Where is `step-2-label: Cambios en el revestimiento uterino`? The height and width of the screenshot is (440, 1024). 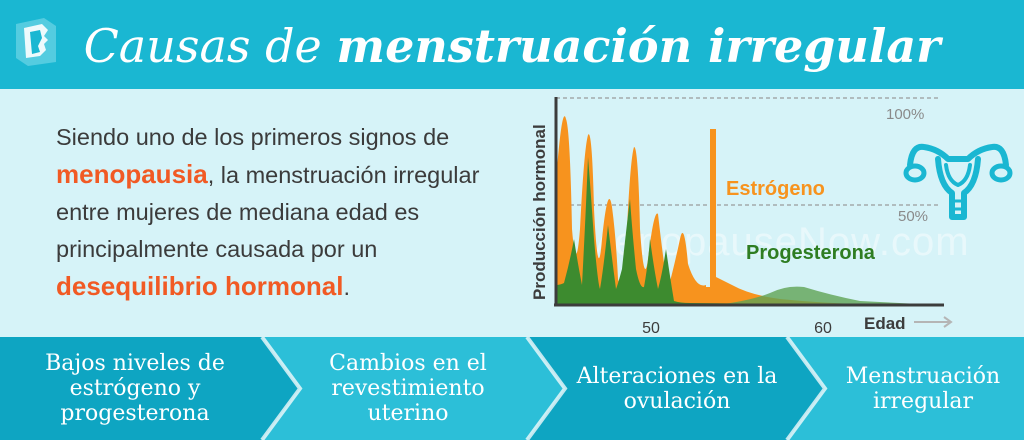 step-2-label: Cambios en el revestimiento uterino is located at coordinates (408, 388).